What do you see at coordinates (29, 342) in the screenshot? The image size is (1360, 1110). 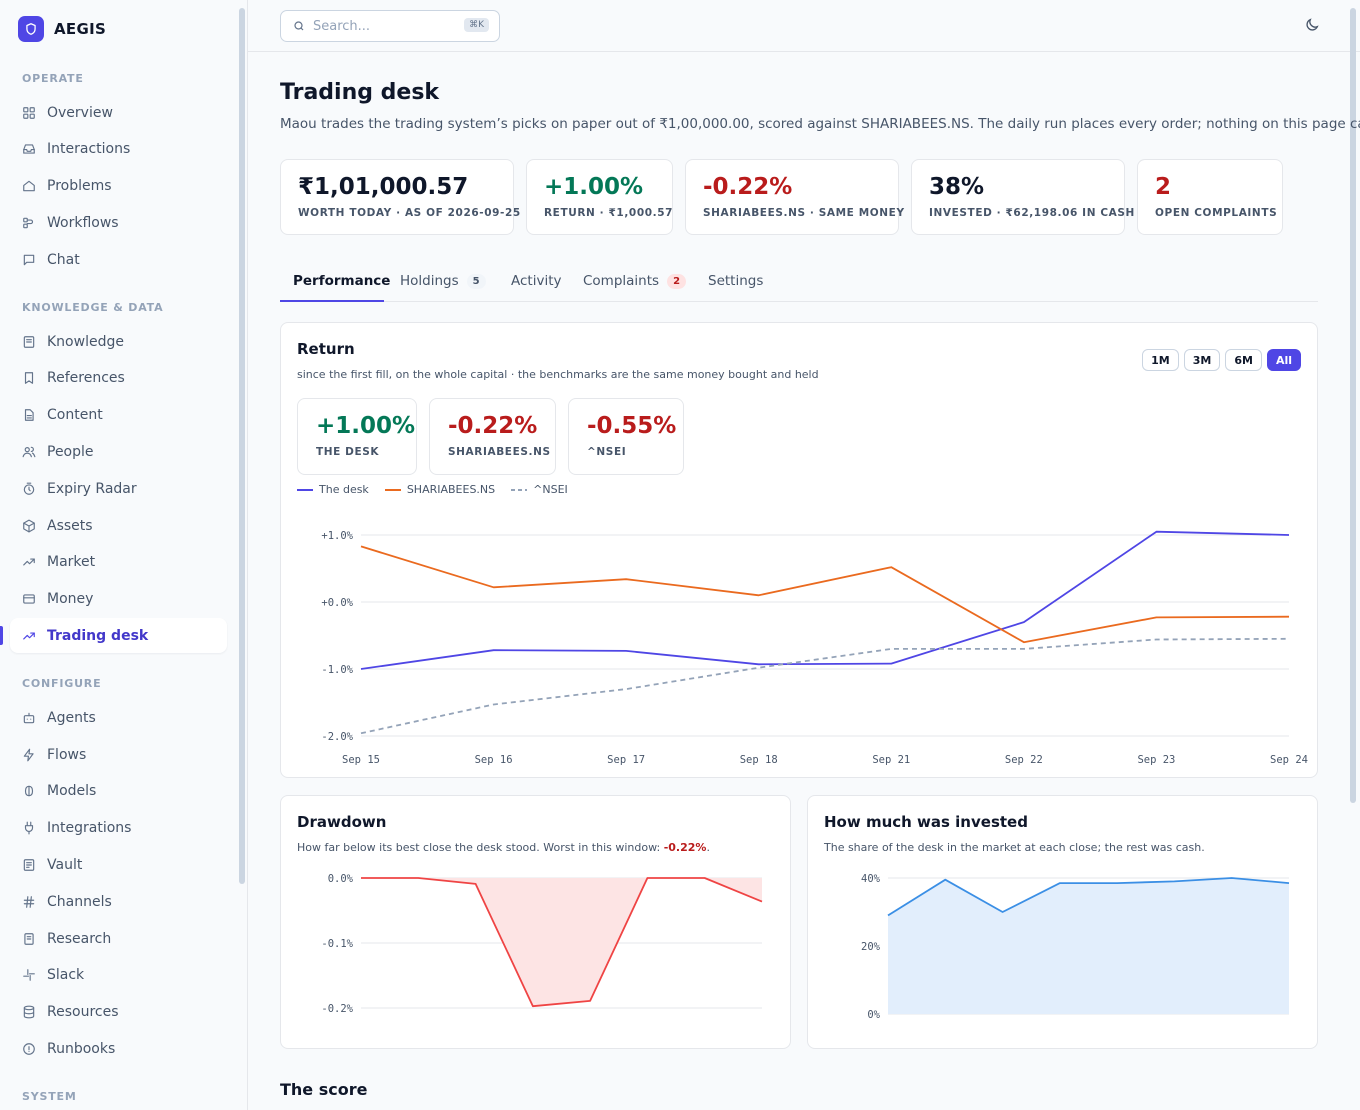 I see `book-icon` at bounding box center [29, 342].